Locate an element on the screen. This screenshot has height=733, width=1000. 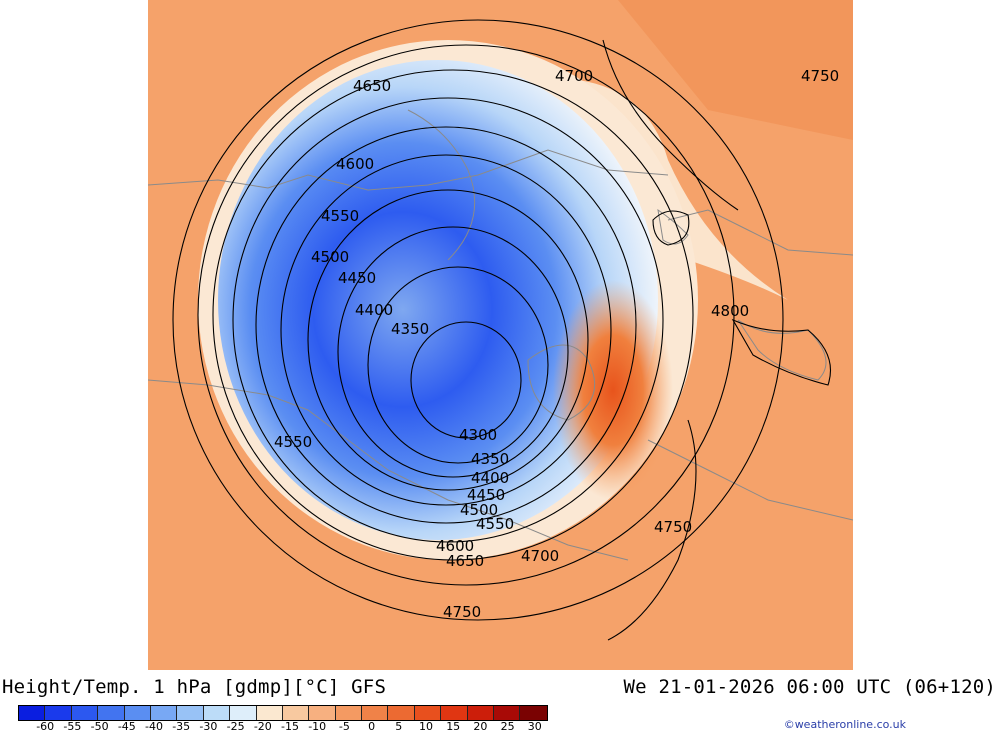
color-scale-tick-label: -15 is located at coordinates (290, 726).